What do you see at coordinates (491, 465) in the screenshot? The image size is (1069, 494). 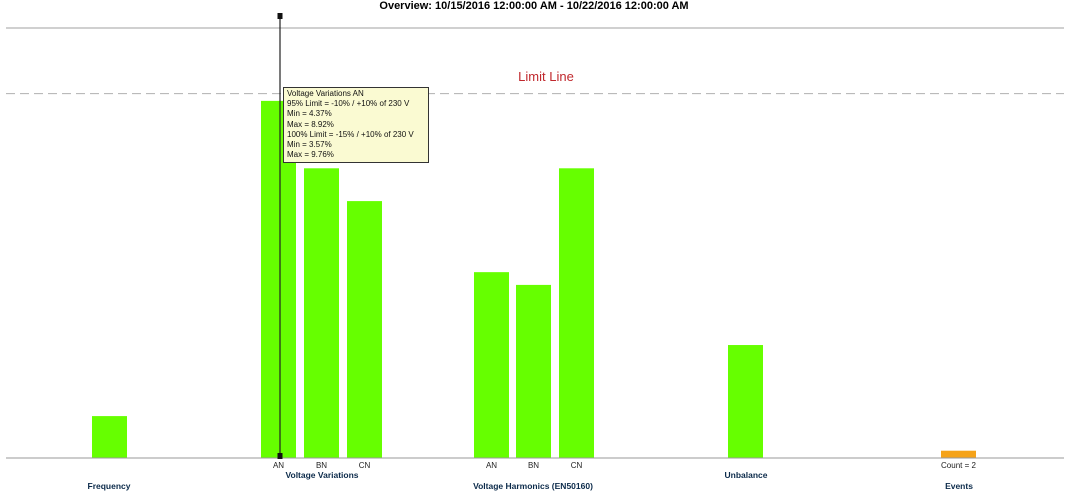 I see `tick-label-vh-an: AN` at bounding box center [491, 465].